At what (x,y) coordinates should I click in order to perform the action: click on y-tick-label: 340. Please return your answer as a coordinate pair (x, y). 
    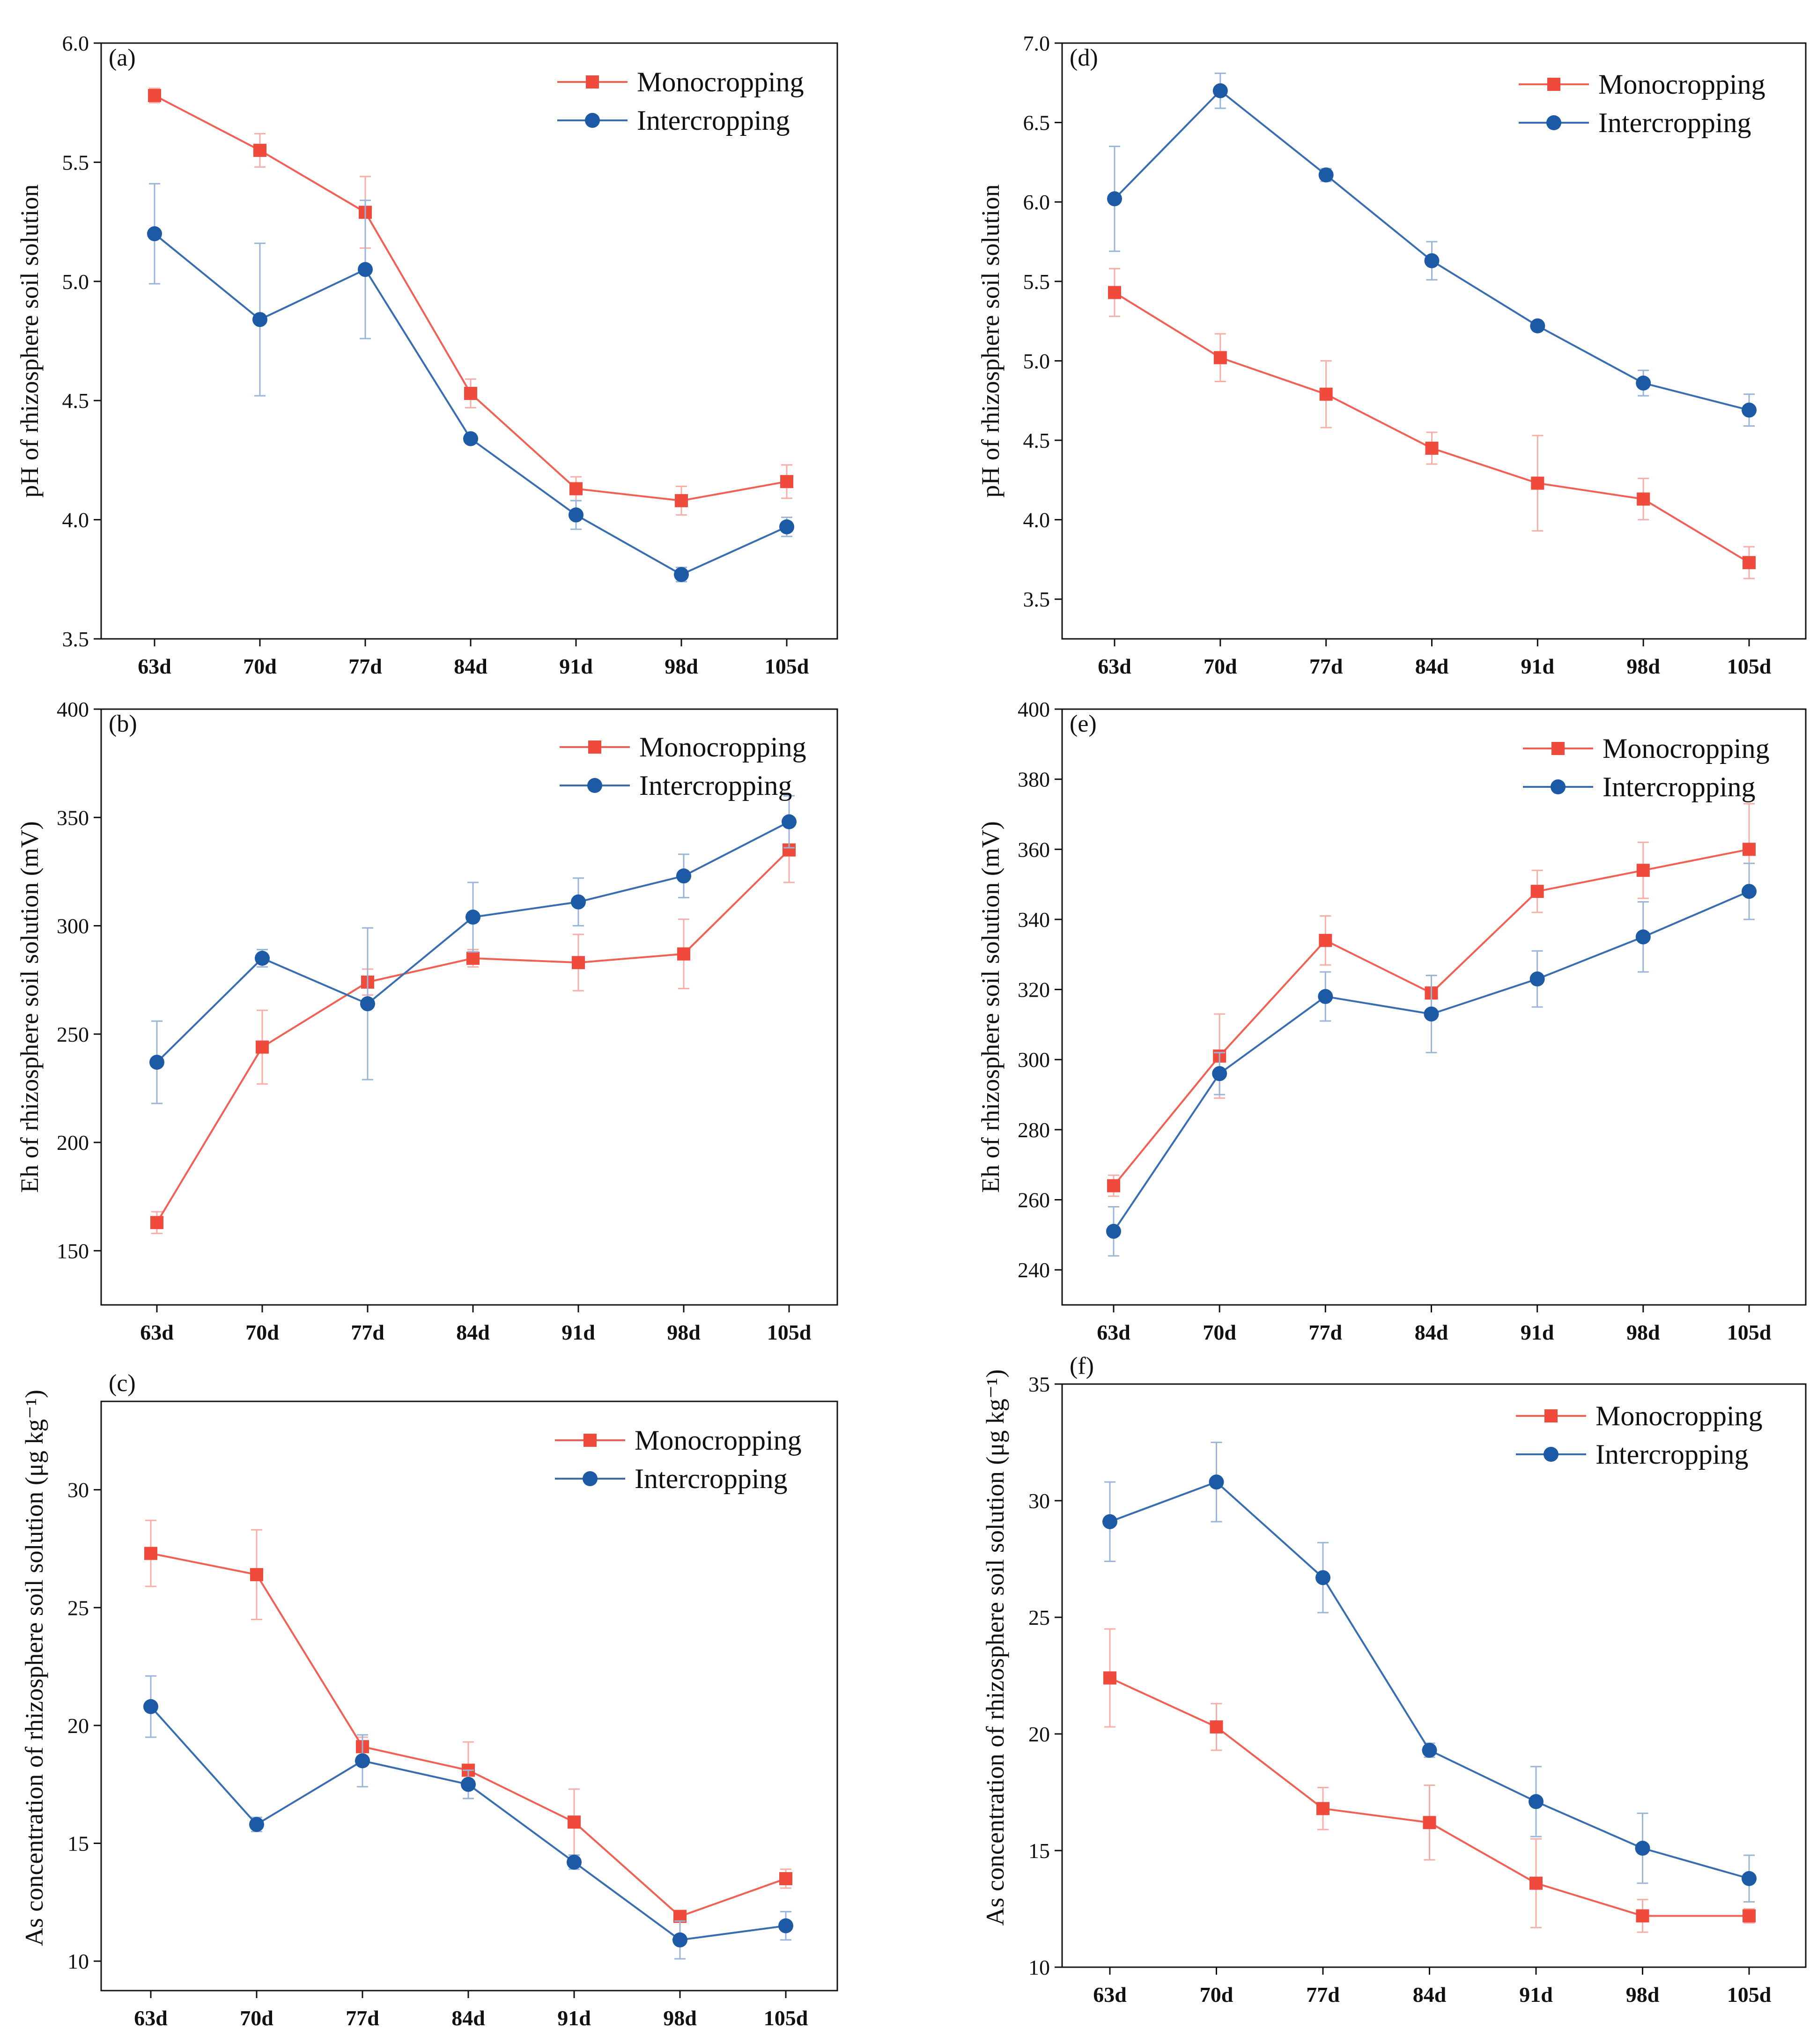
    Looking at the image, I should click on (1034, 920).